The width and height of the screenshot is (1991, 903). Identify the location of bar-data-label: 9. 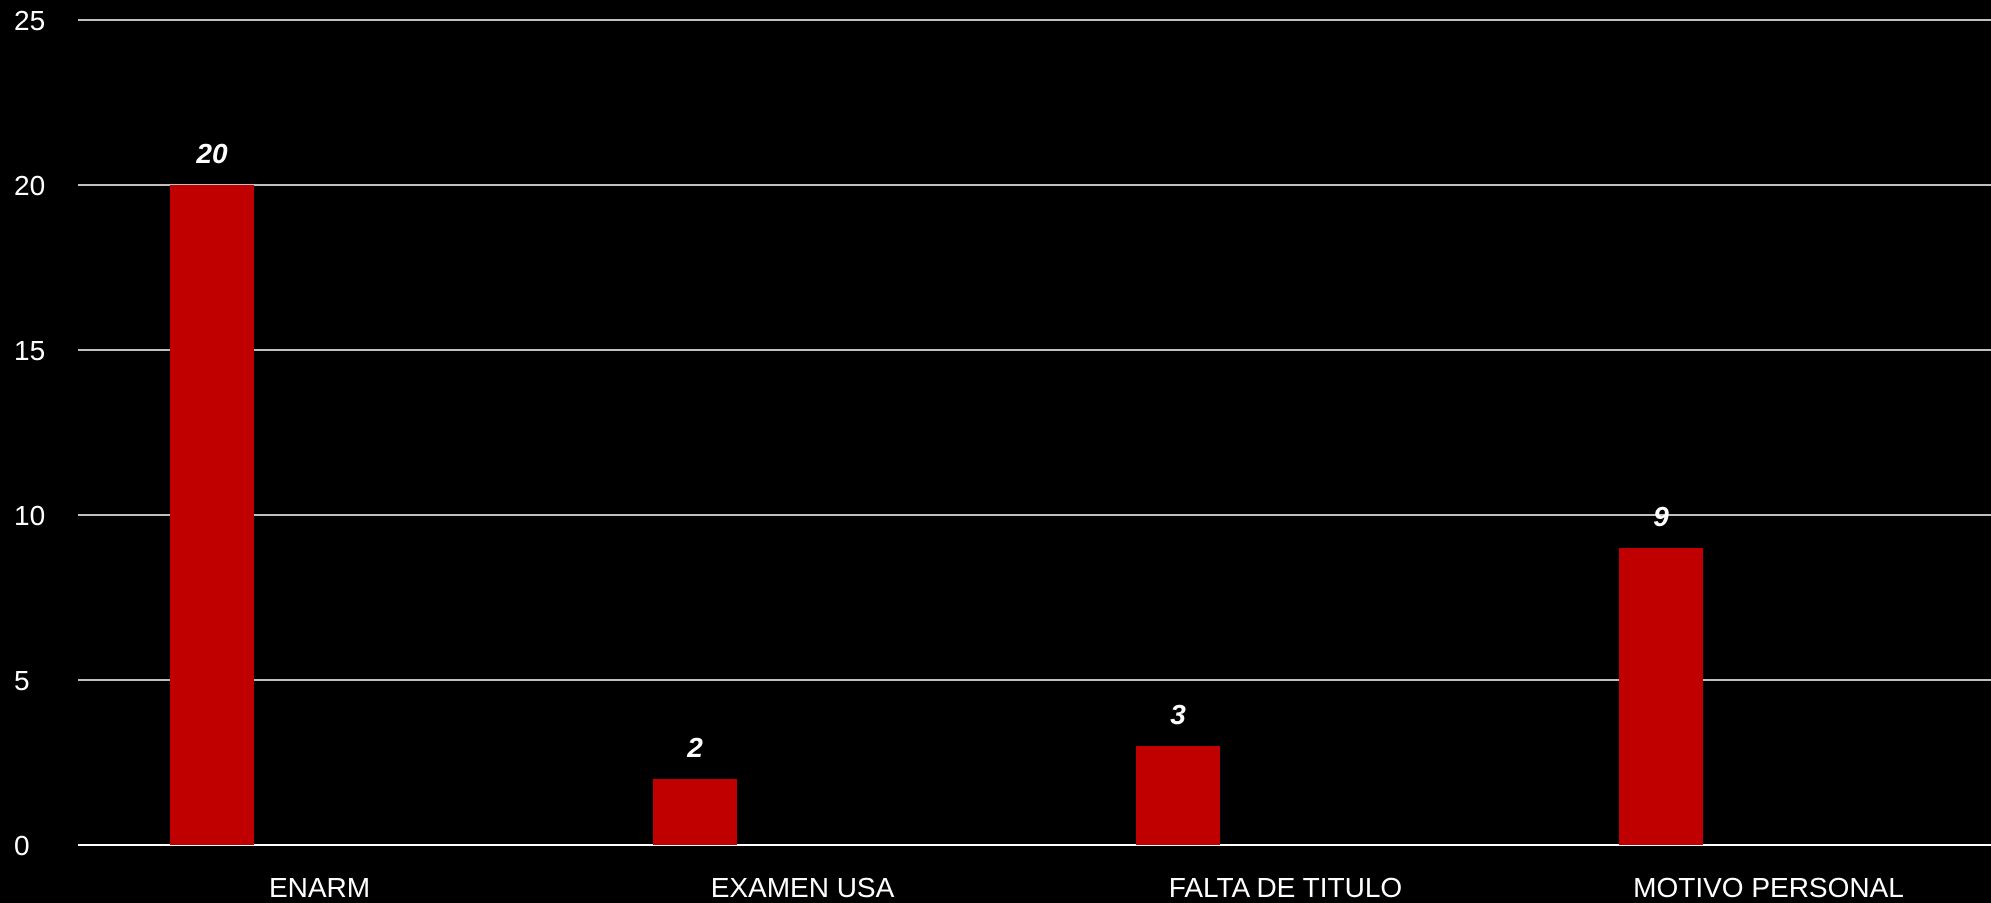
(1661, 516).